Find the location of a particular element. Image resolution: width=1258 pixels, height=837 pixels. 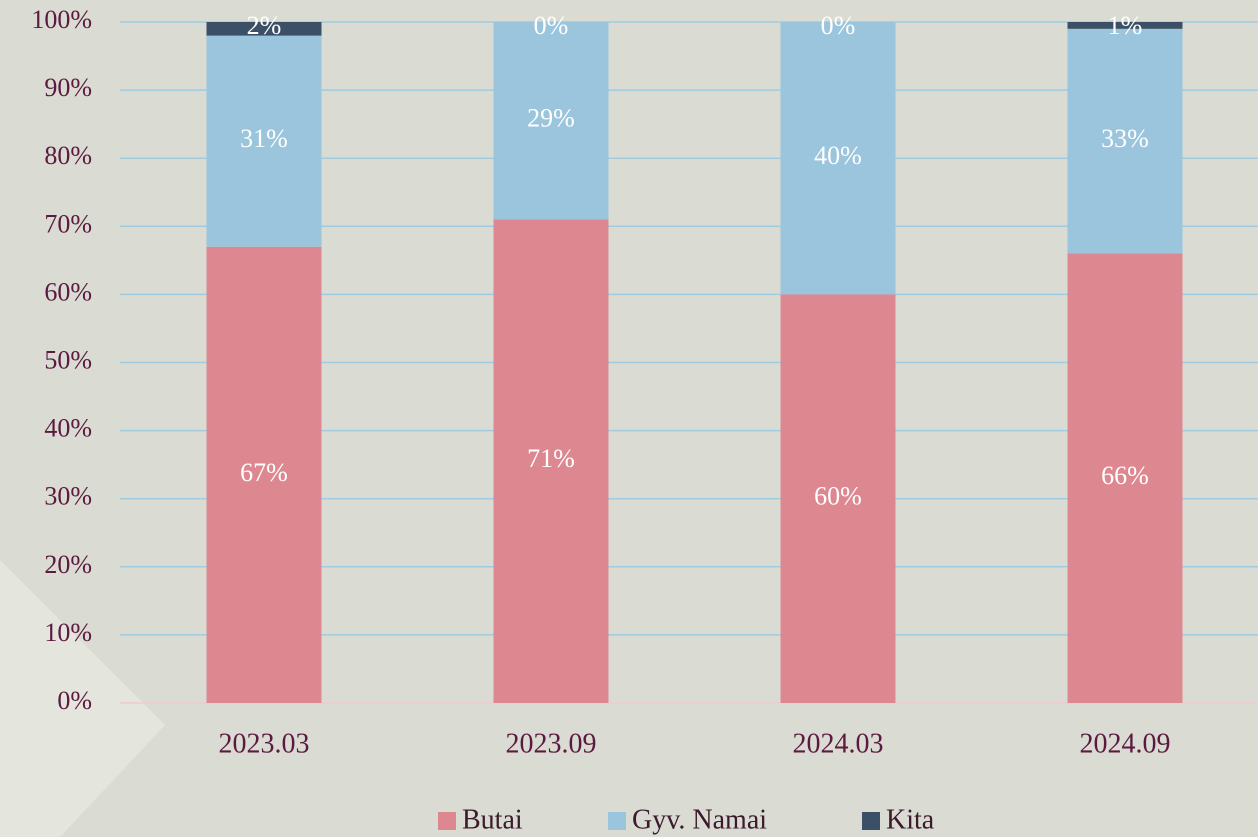

data-label: 40% is located at coordinates (838, 155).